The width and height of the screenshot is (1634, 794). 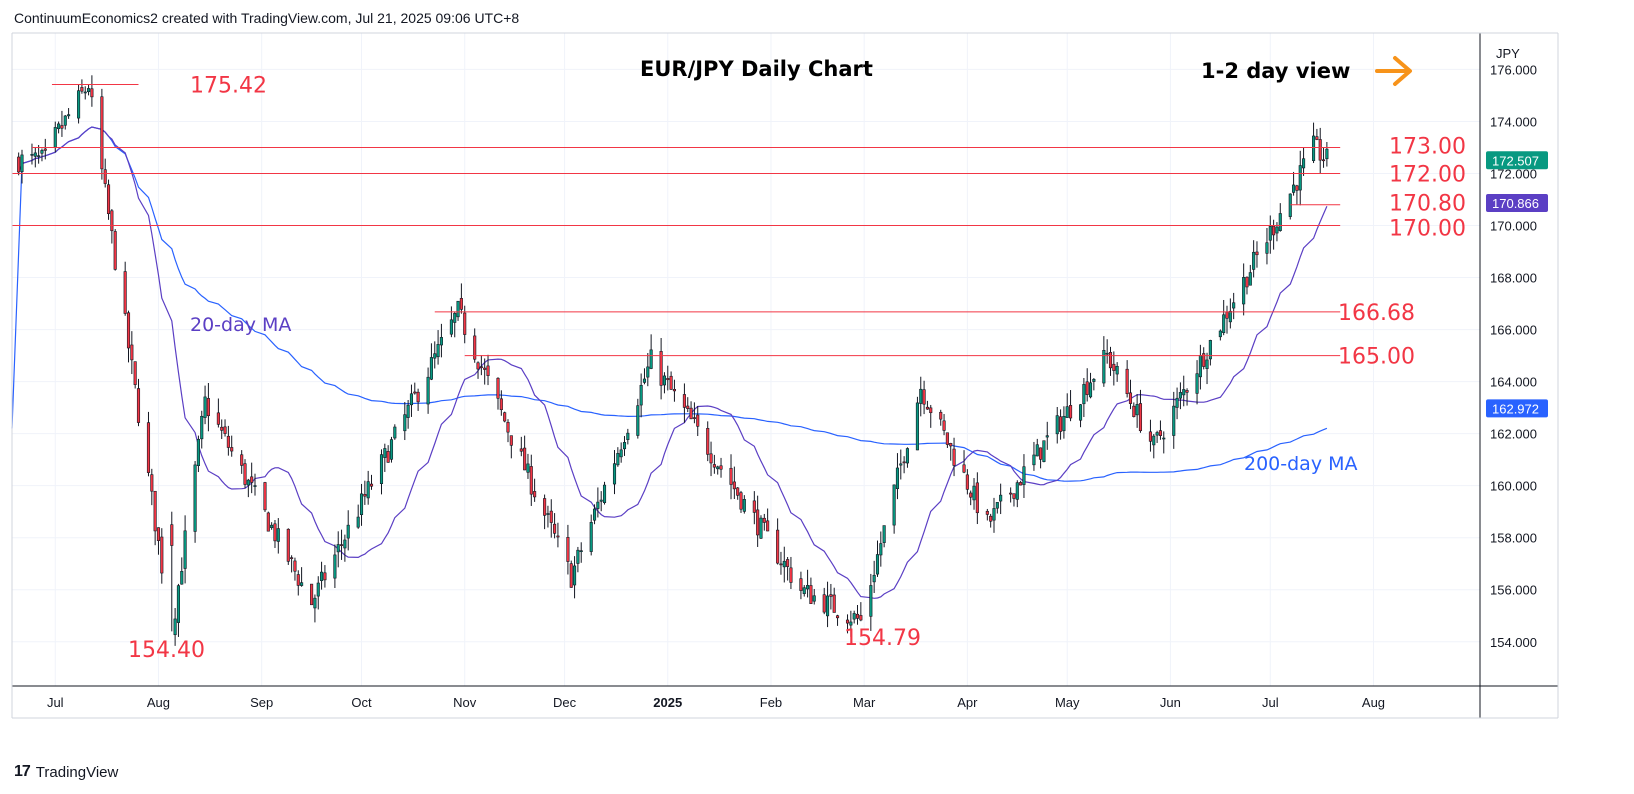 What do you see at coordinates (66, 772) in the screenshot?
I see `footer: 17 TradingView` at bounding box center [66, 772].